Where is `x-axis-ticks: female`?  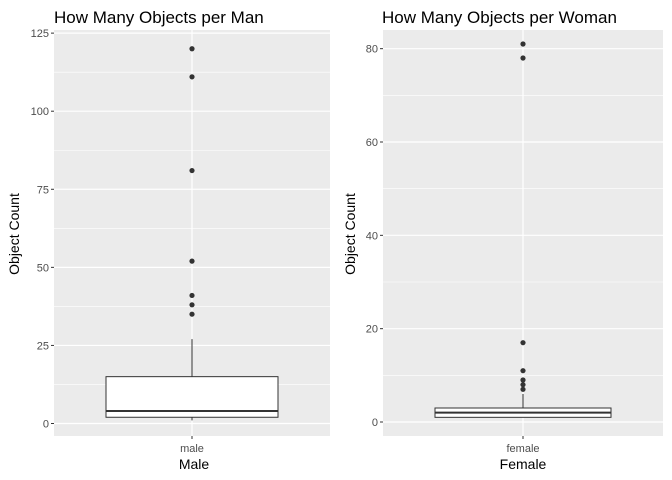 x-axis-ticks: female is located at coordinates (523, 445).